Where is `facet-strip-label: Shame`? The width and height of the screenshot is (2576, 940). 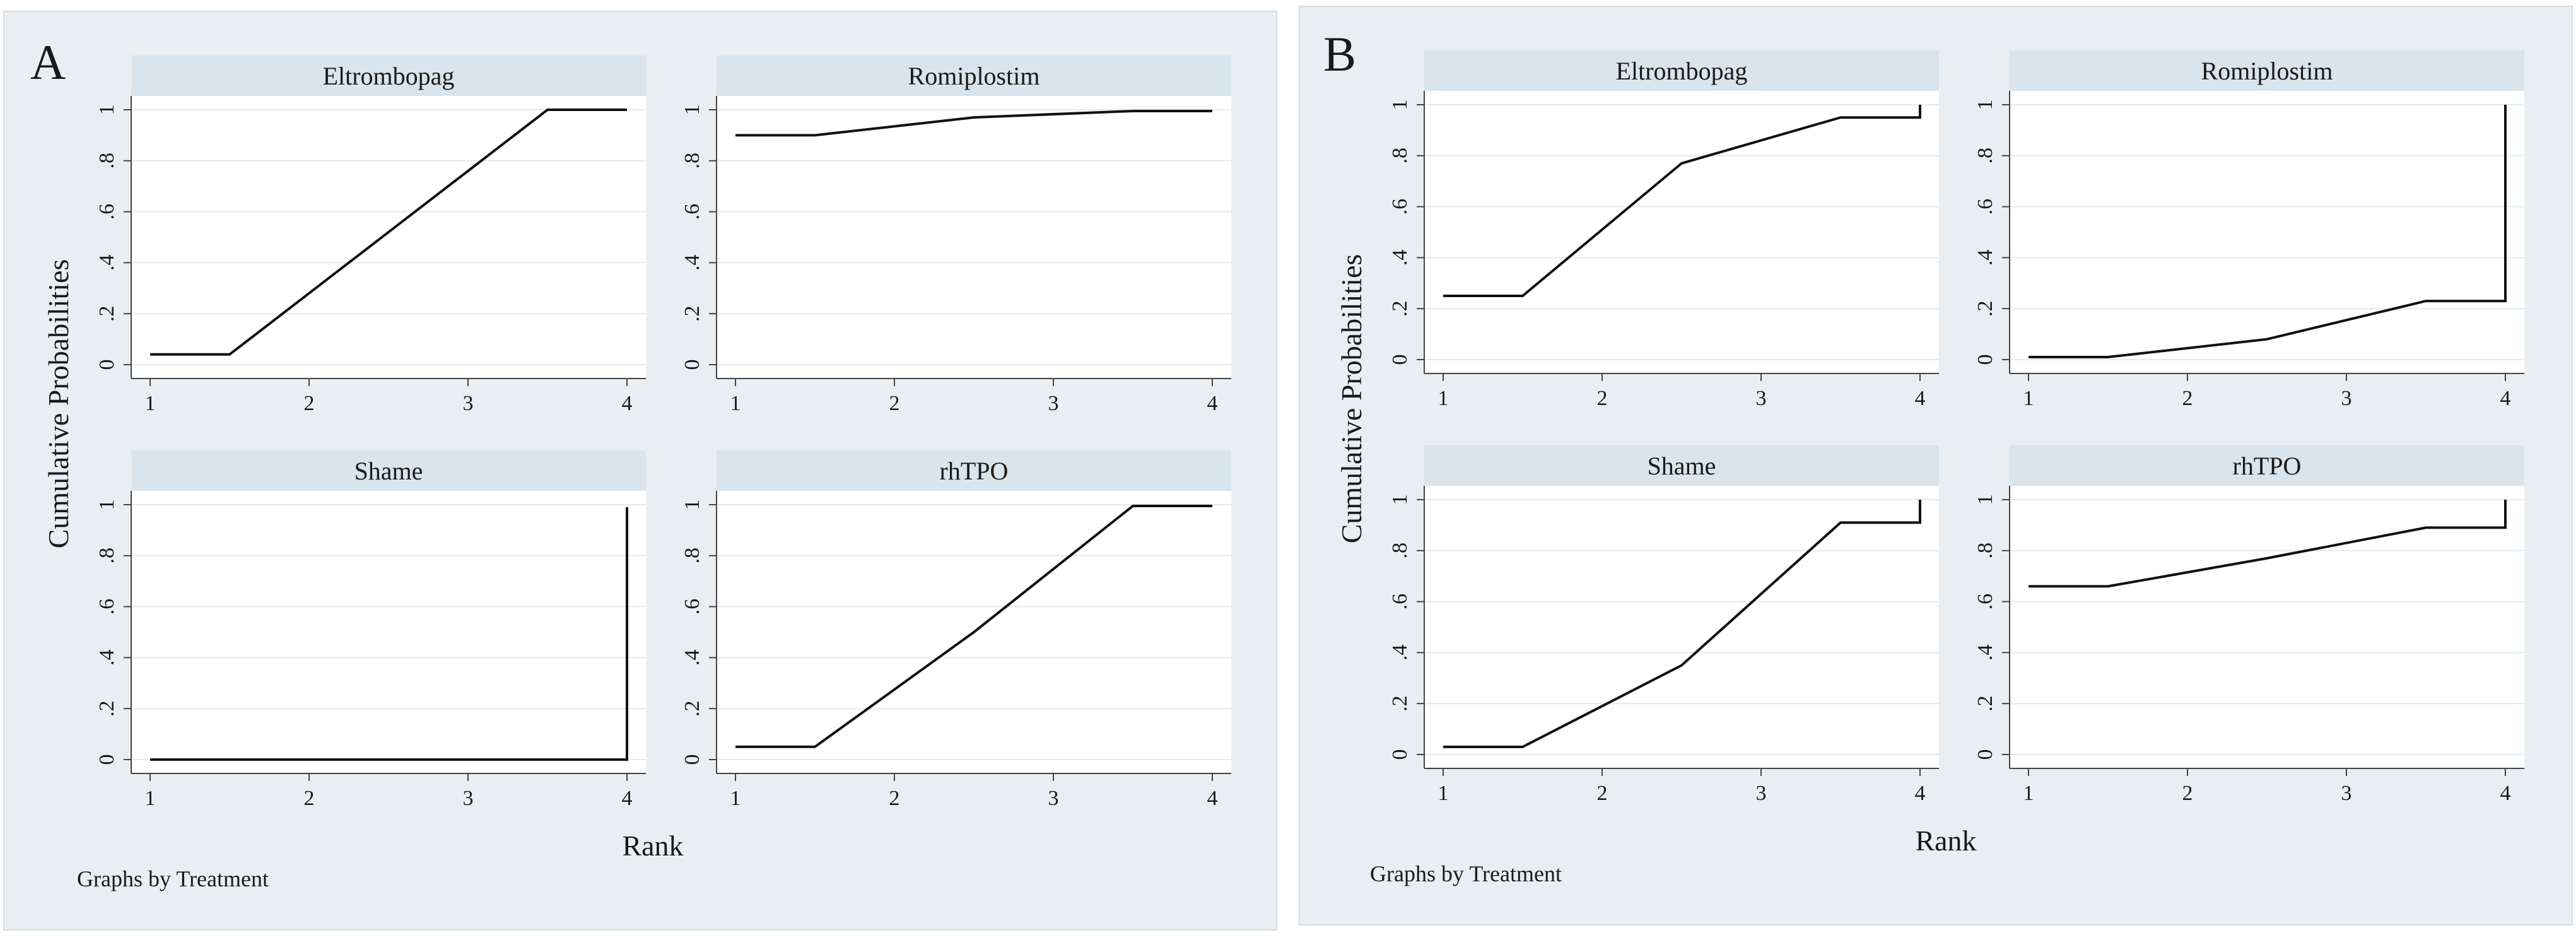 facet-strip-label: Shame is located at coordinates (388, 471).